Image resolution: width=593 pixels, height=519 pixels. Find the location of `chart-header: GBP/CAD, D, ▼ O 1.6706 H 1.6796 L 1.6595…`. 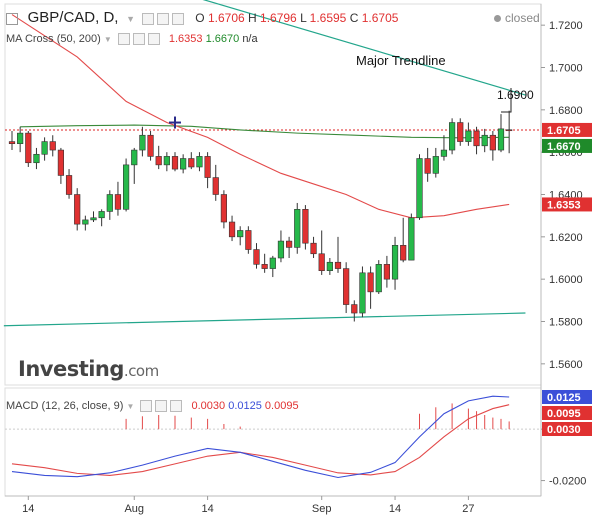

chart-header: GBP/CAD, D, ▼ O 1.6706 H 1.6796 L 1.6595… is located at coordinates (202, 17).